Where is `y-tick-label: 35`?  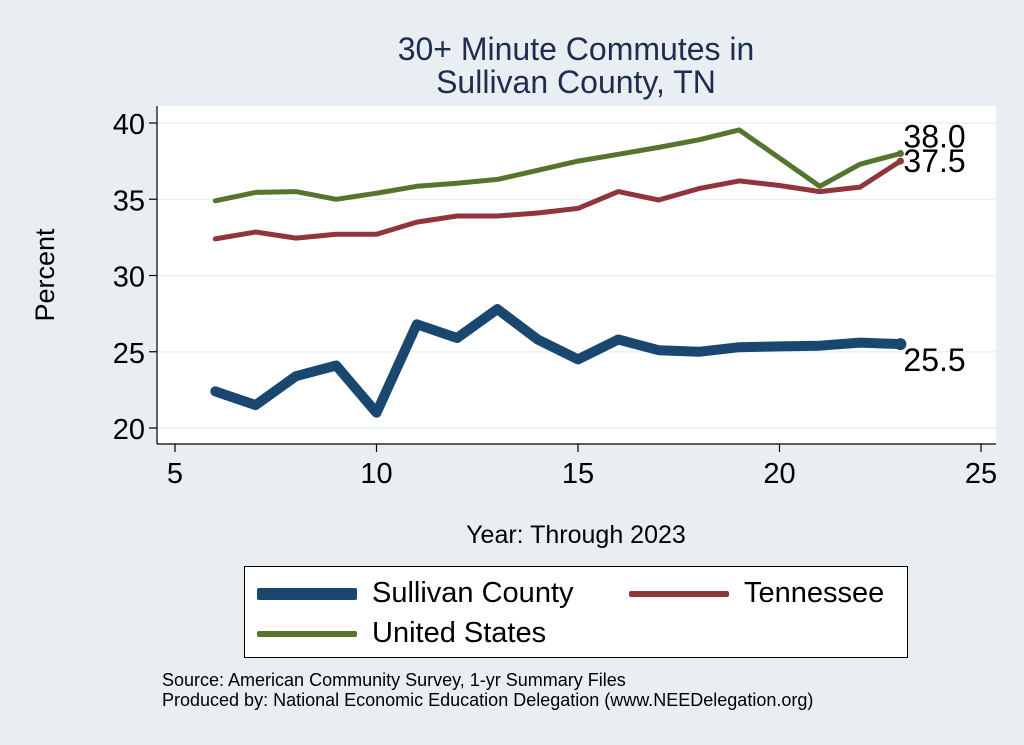
y-tick-label: 35 is located at coordinates (129, 201).